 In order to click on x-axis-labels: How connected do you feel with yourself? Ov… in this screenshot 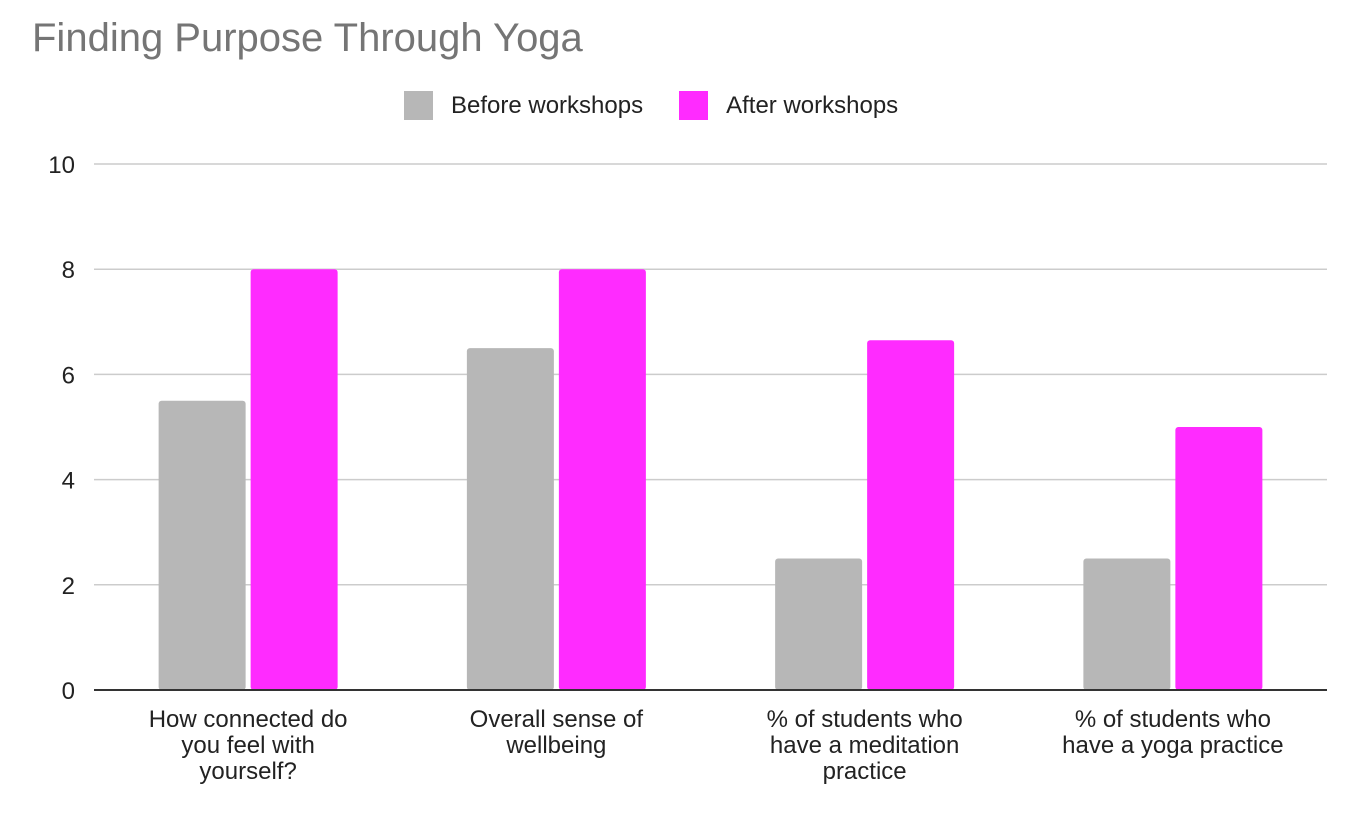, I will do `click(716, 745)`.